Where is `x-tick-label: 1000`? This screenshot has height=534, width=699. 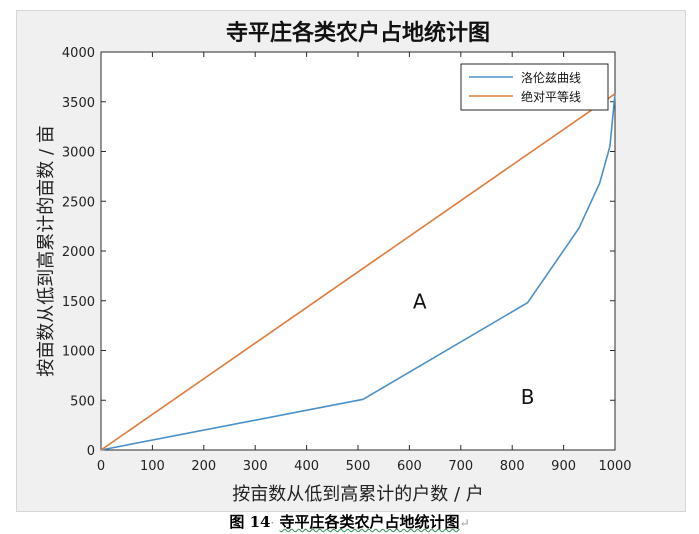
x-tick-label: 1000 is located at coordinates (614, 466).